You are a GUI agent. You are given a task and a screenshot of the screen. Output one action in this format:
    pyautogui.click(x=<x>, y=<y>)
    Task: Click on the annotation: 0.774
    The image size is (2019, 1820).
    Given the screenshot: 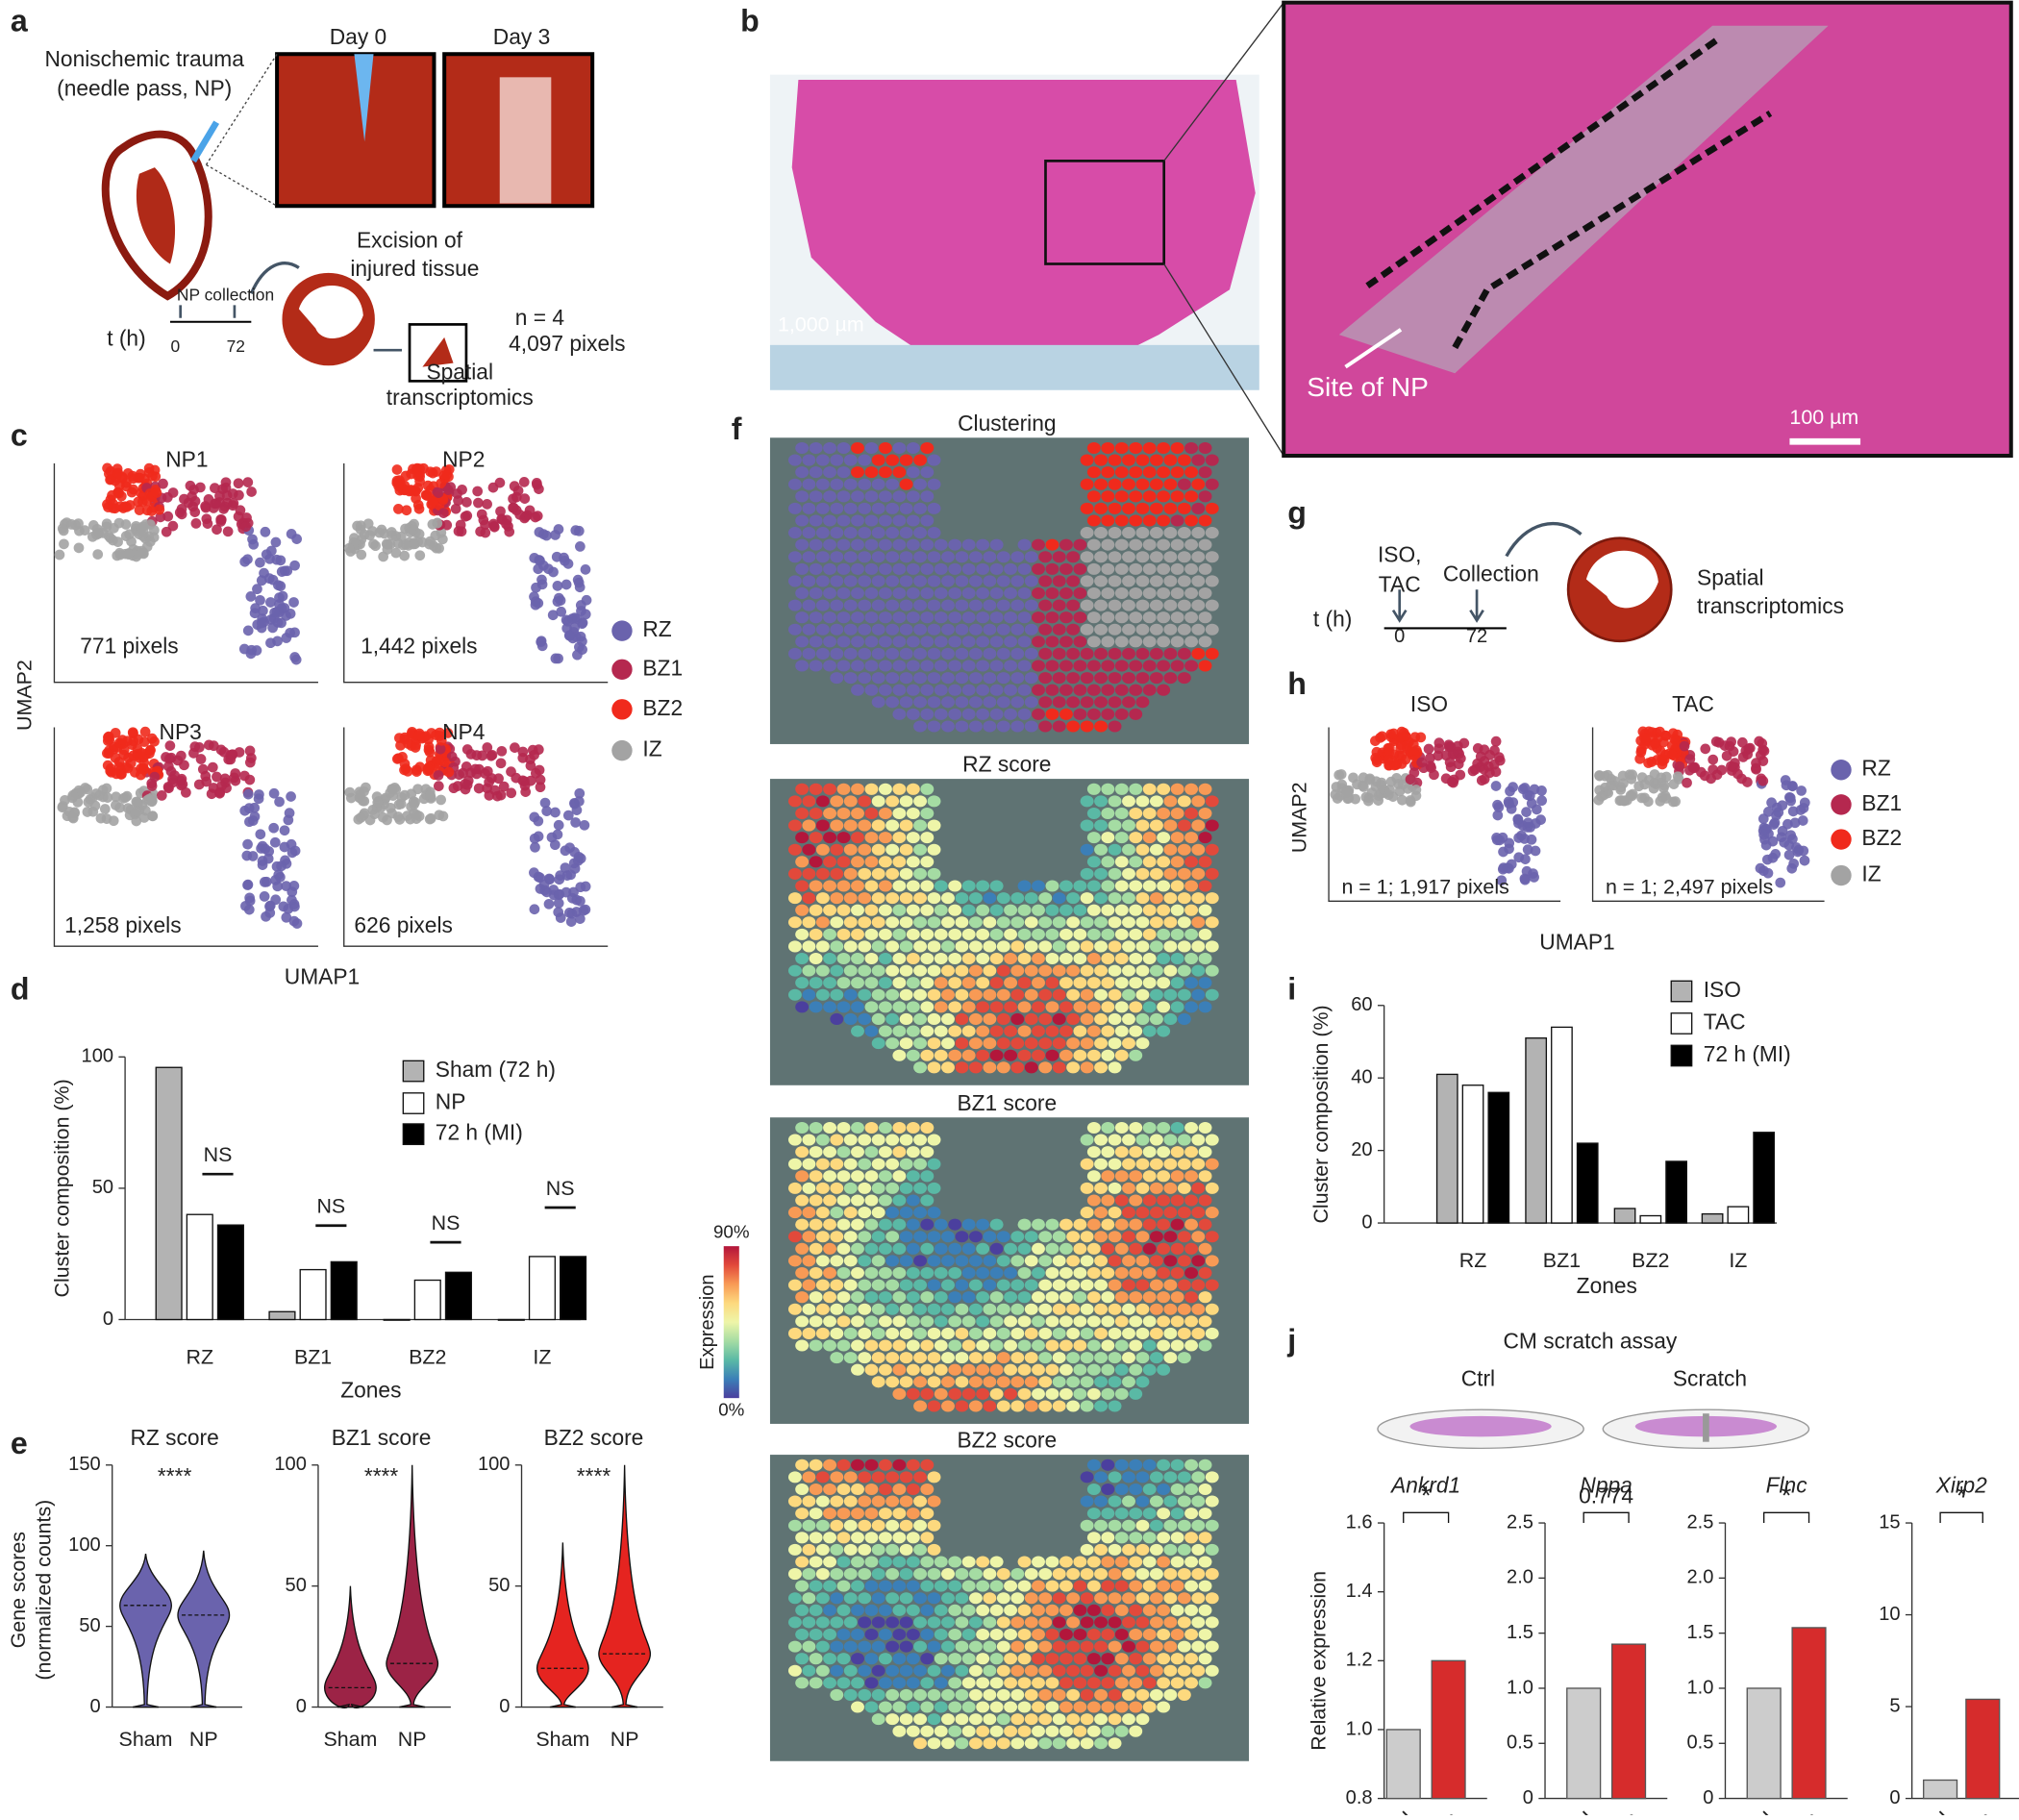 What is the action you would take?
    pyautogui.click(x=1606, y=1496)
    